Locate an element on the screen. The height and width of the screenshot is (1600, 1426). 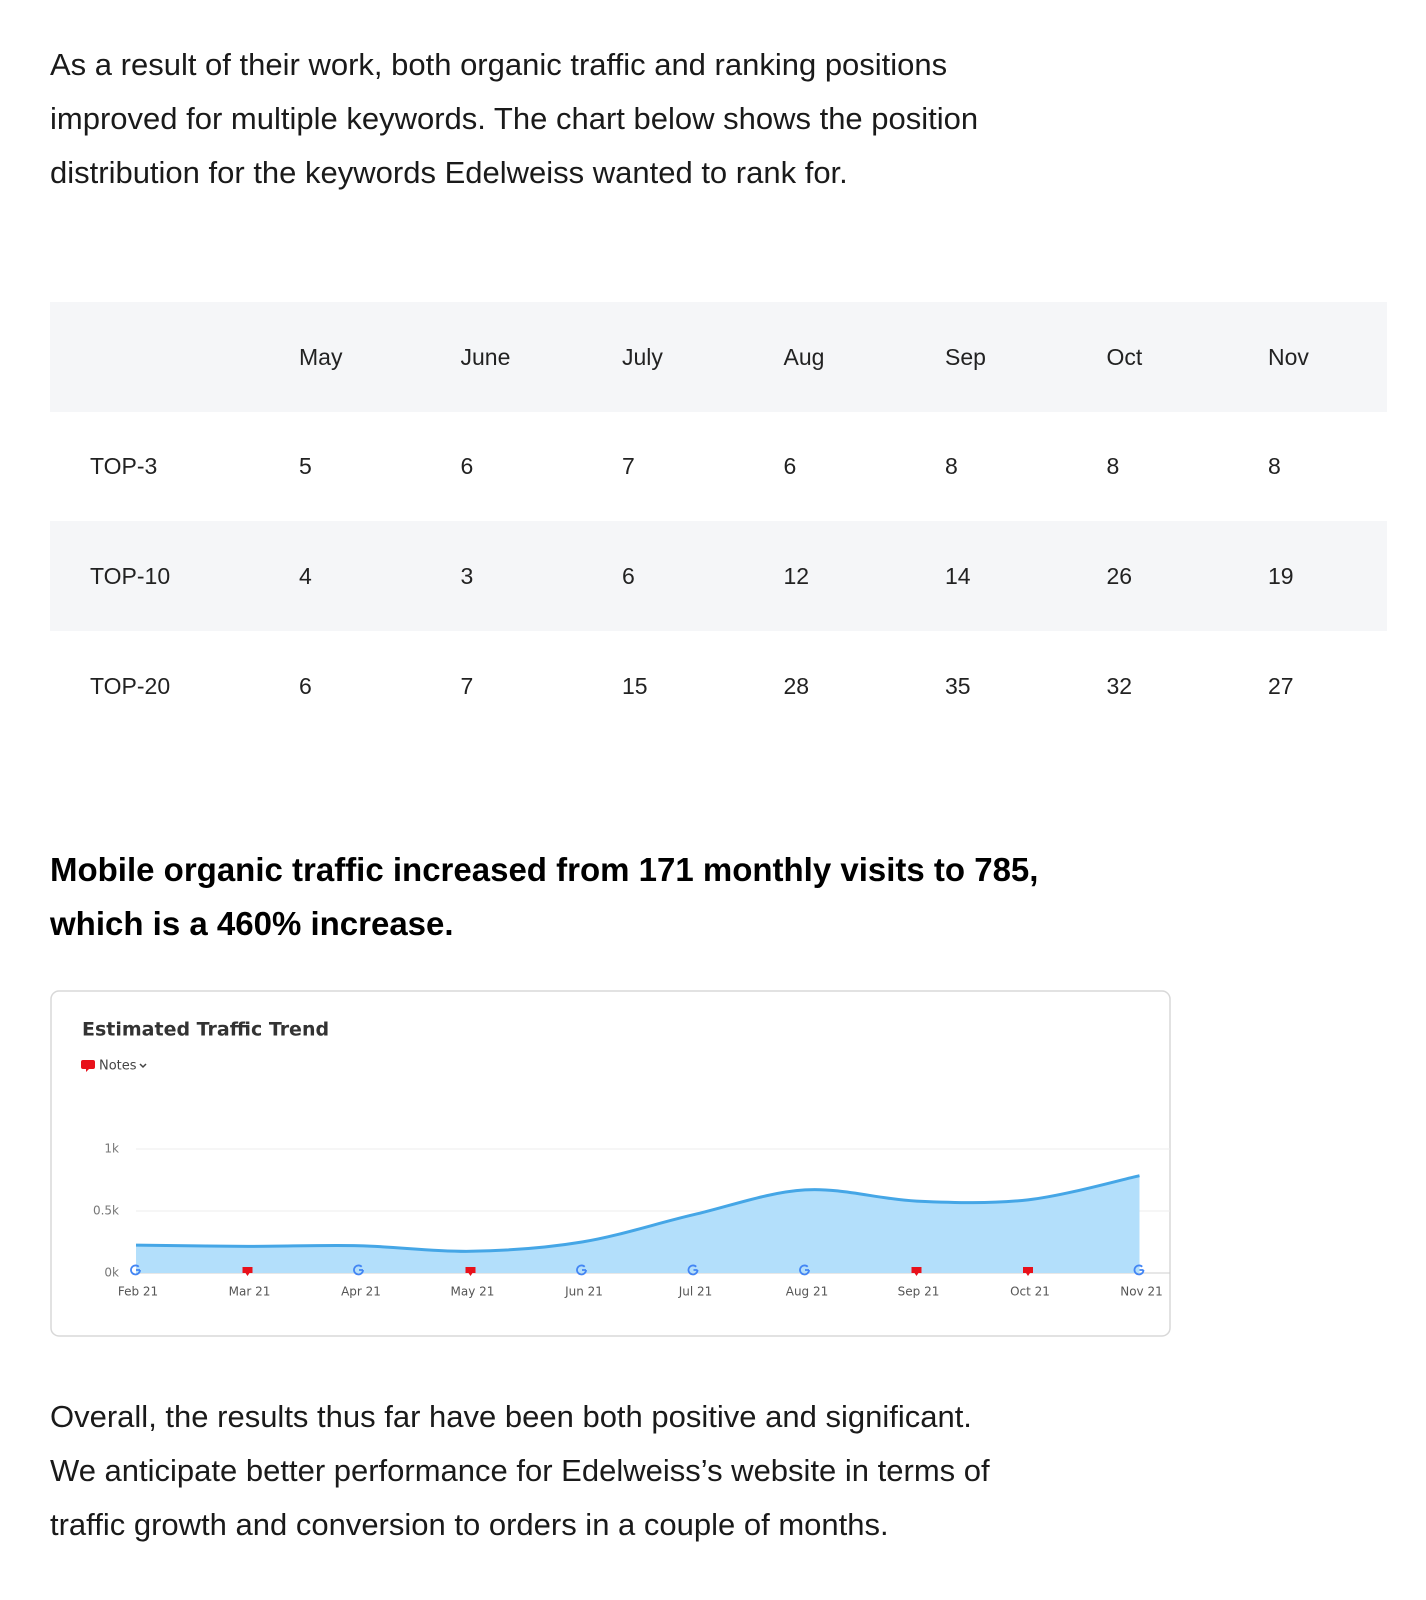
column-header: Nov is located at coordinates (1288, 357).